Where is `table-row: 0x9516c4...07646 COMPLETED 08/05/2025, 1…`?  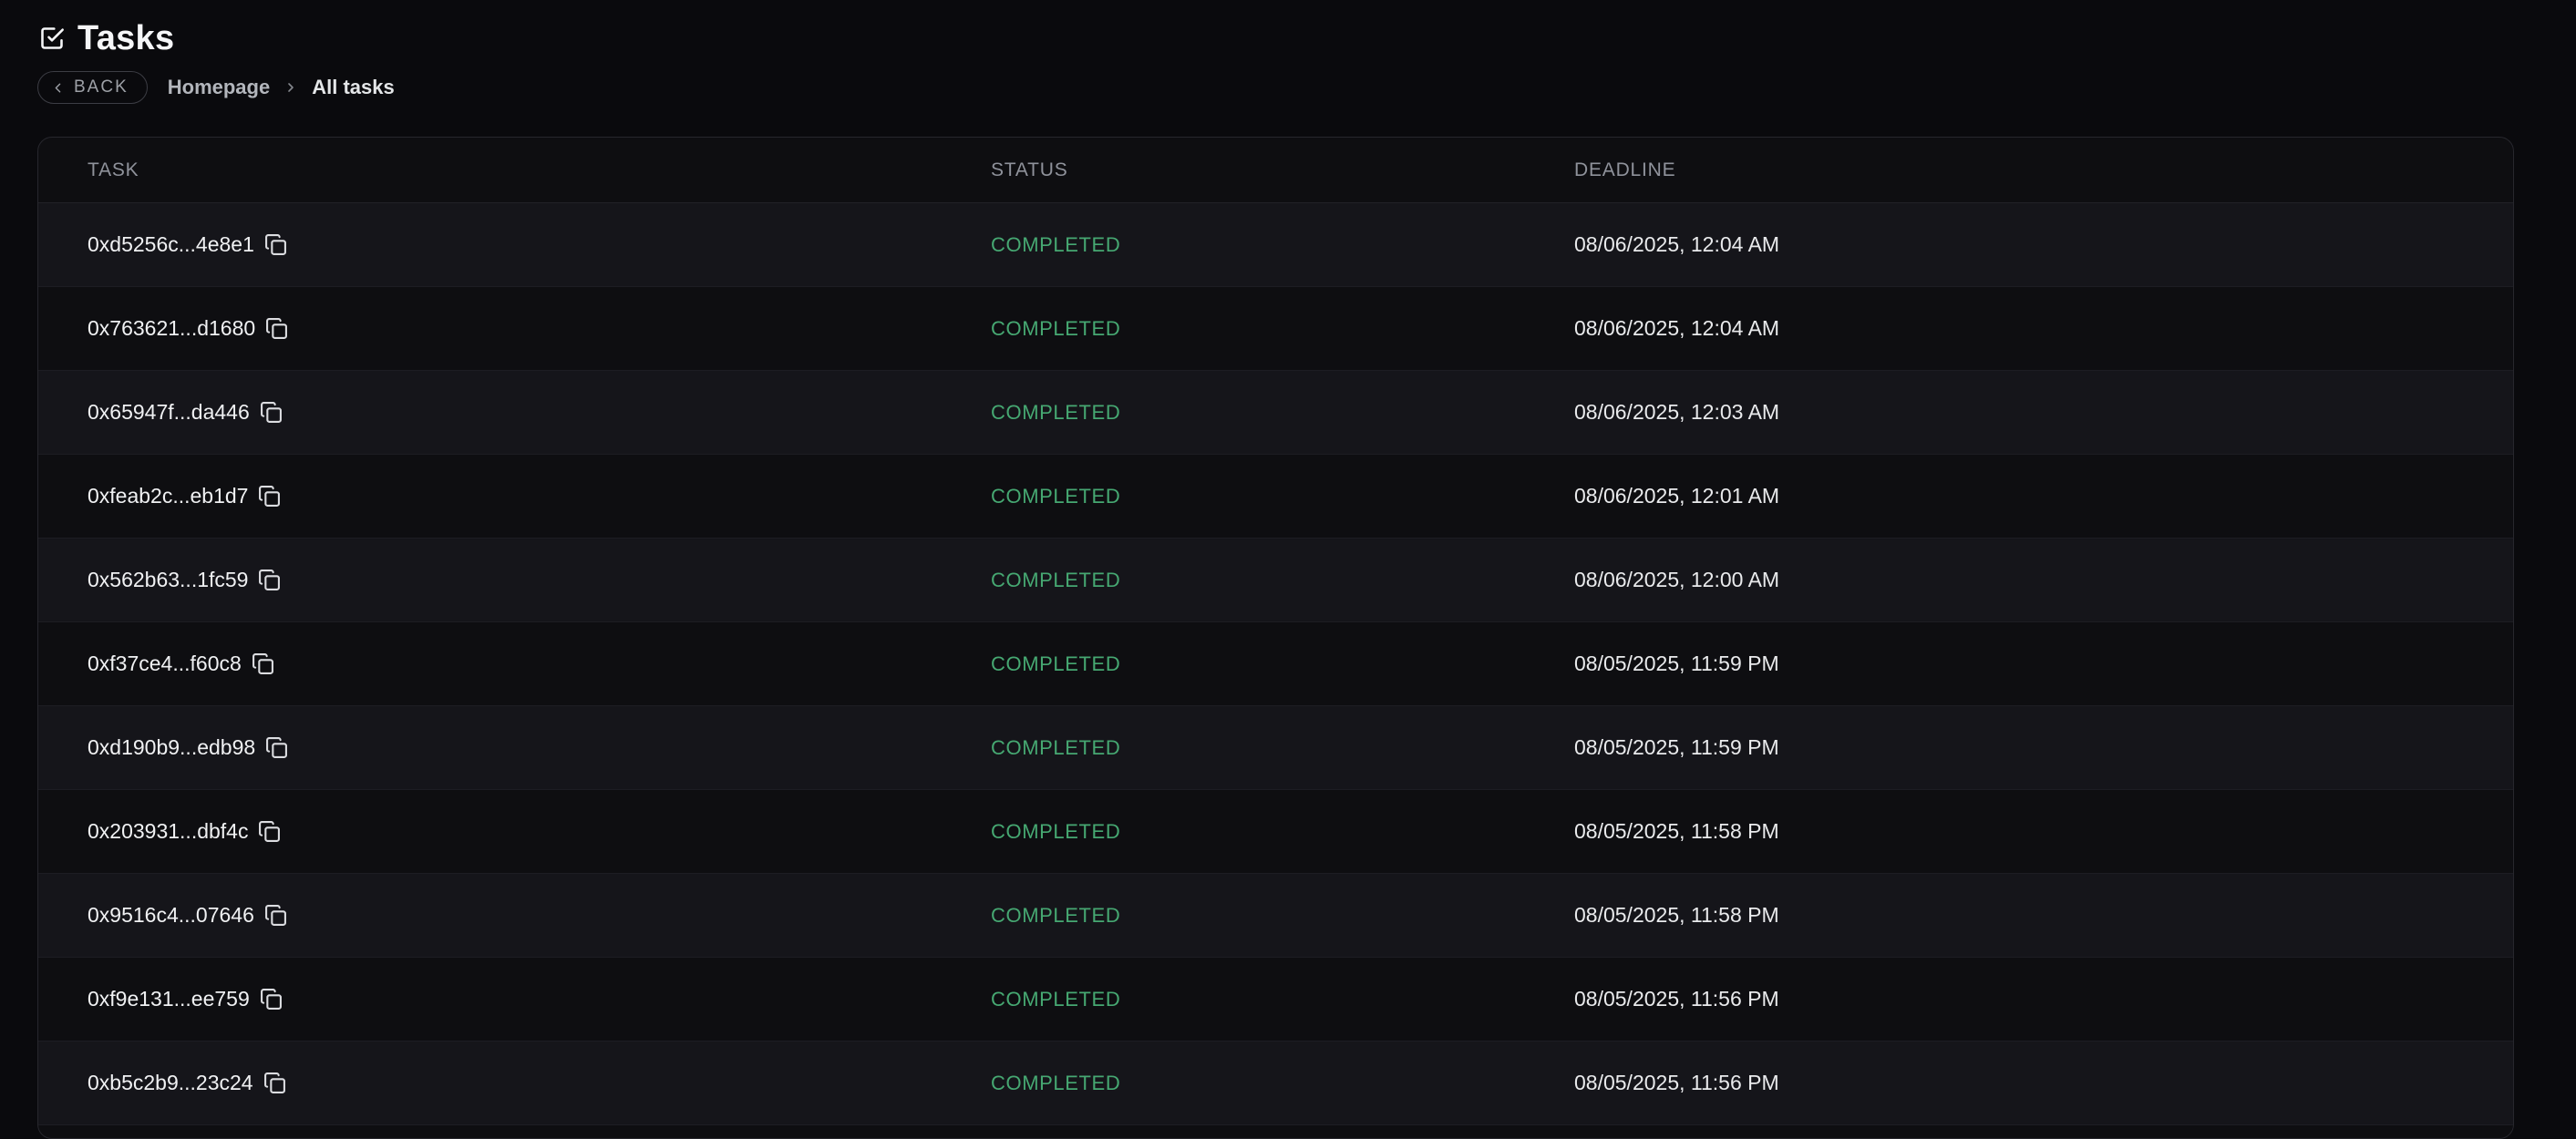
table-row: 0x9516c4...07646 COMPLETED 08/05/2025, 1… is located at coordinates (1275, 916).